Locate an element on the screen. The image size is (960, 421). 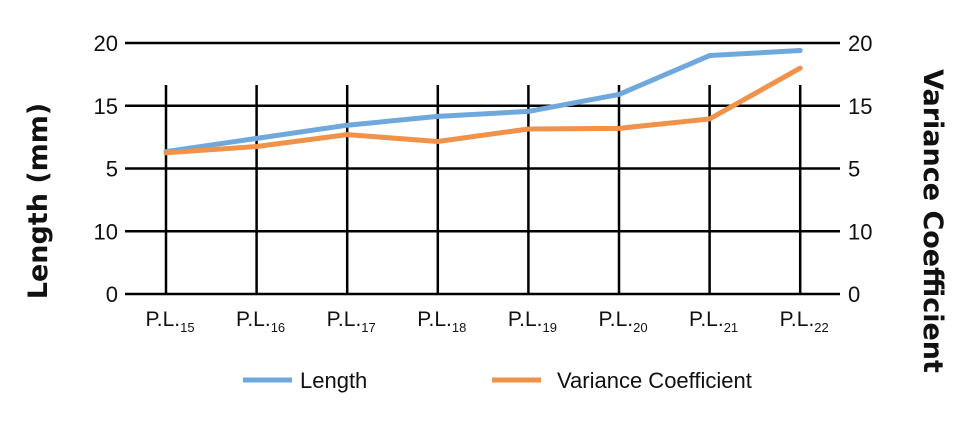
x-tick-label: P.L.16 is located at coordinates (260, 321).